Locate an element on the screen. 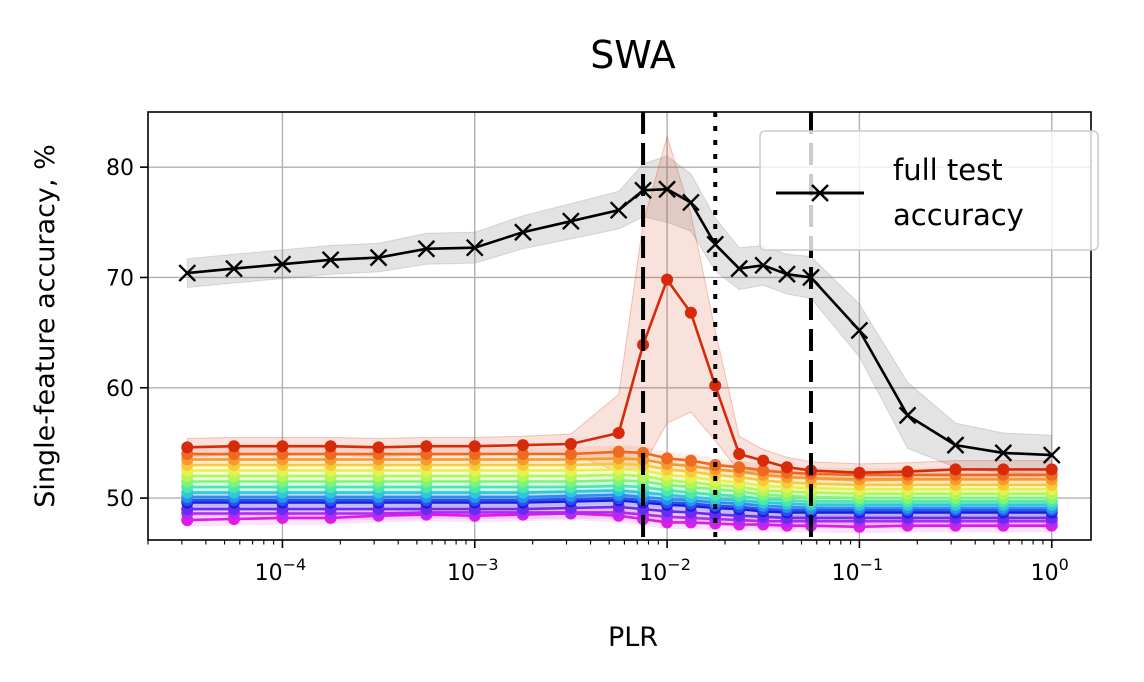  legend-marker-x is located at coordinates (820, 193).